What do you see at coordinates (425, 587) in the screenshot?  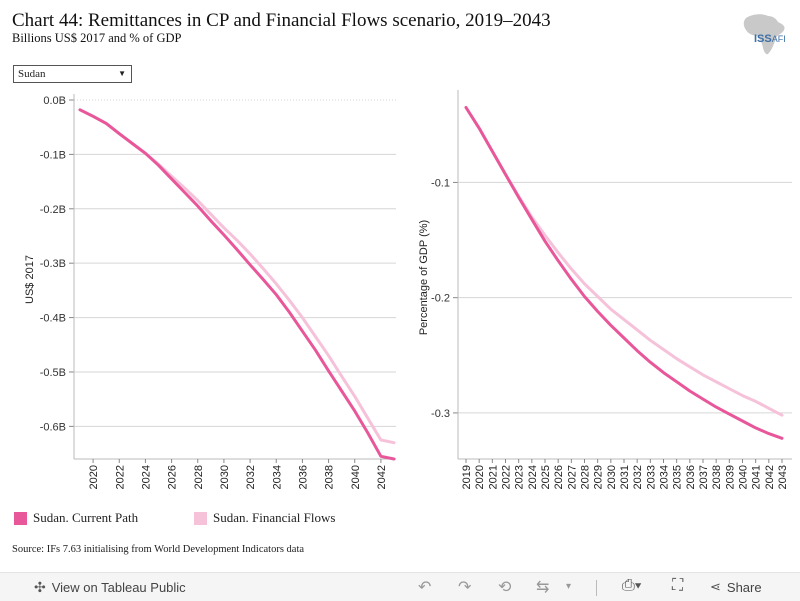 I see `undo-icon: ↶` at bounding box center [425, 587].